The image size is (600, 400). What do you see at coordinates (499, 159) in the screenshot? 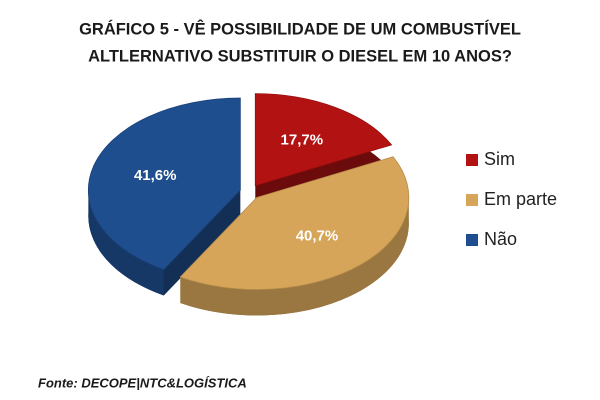
I see `legend-label: Sim` at bounding box center [499, 159].